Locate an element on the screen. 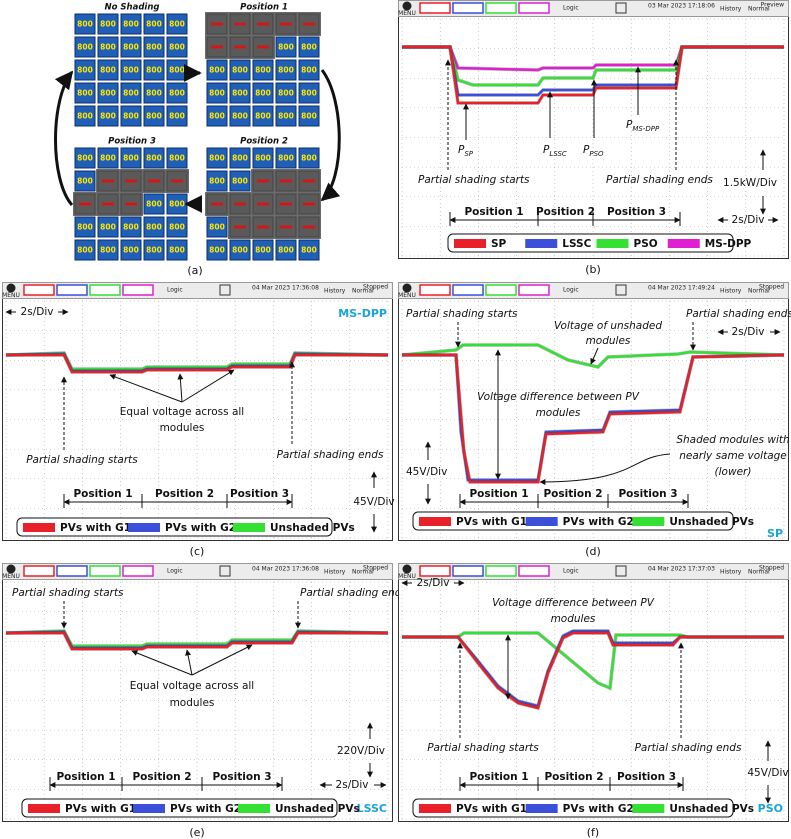  annotation: Equal voltage across all is located at coordinates (192, 686).